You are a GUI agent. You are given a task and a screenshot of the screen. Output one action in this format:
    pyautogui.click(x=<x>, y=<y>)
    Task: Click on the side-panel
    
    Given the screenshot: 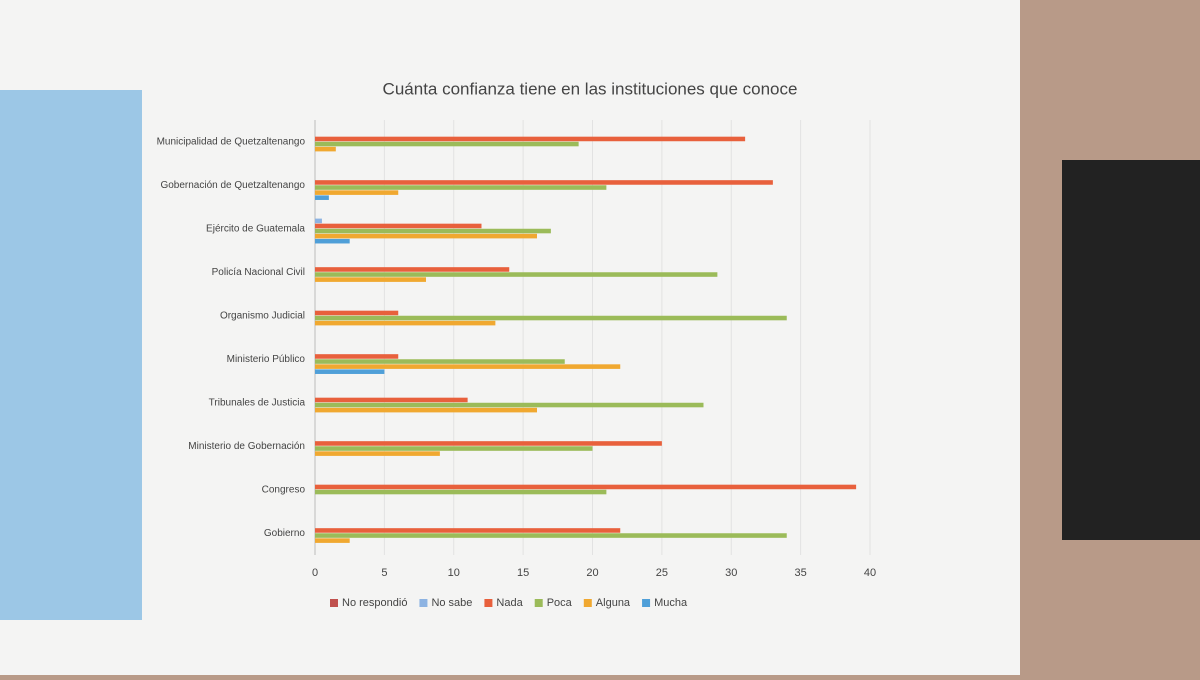 What is the action you would take?
    pyautogui.click(x=71, y=355)
    